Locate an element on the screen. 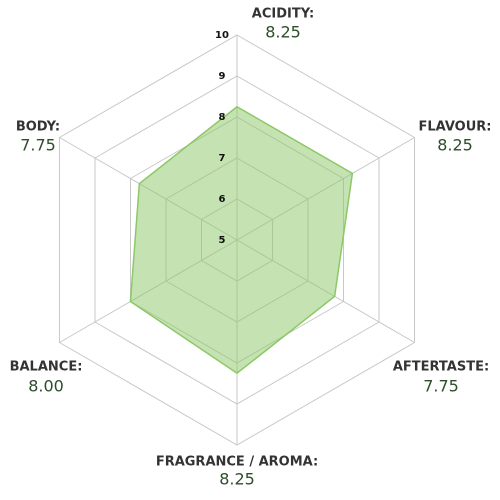  tick-label: 5 is located at coordinates (222, 240).